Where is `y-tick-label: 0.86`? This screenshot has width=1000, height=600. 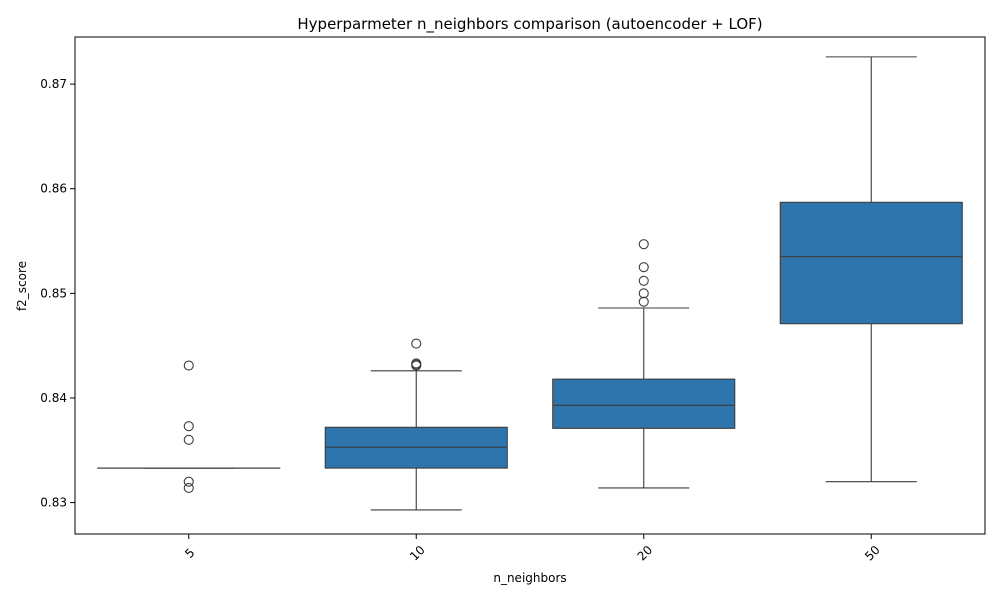 y-tick-label: 0.86 is located at coordinates (53, 189).